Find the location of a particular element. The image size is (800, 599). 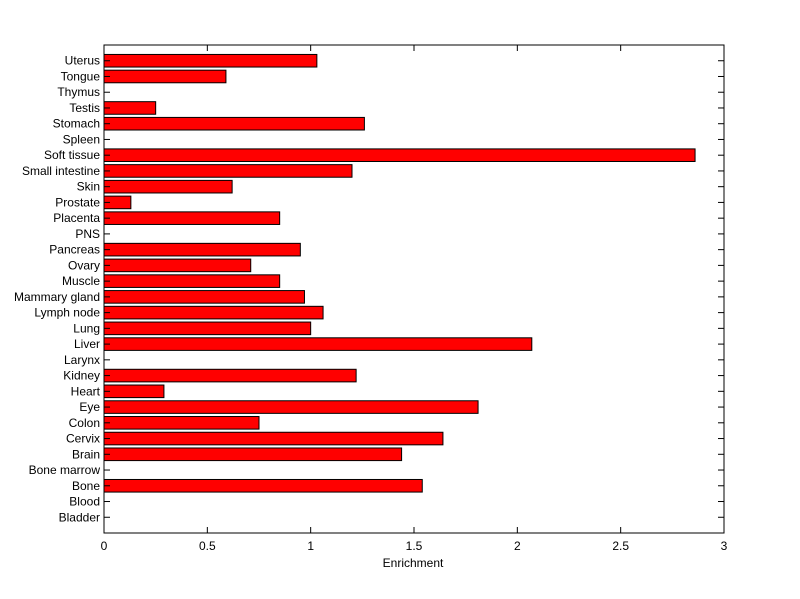

bar-lymph-node is located at coordinates (213, 312).